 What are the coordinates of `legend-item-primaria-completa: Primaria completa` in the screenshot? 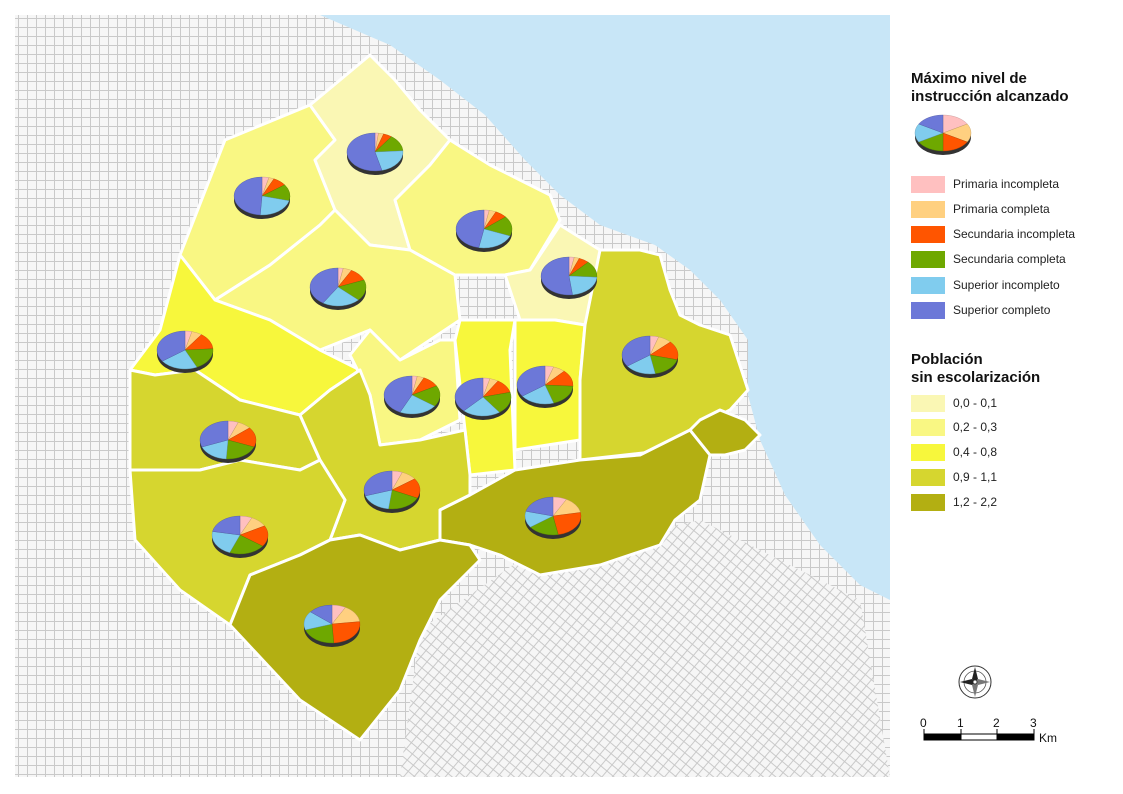 It's located at (980, 209).